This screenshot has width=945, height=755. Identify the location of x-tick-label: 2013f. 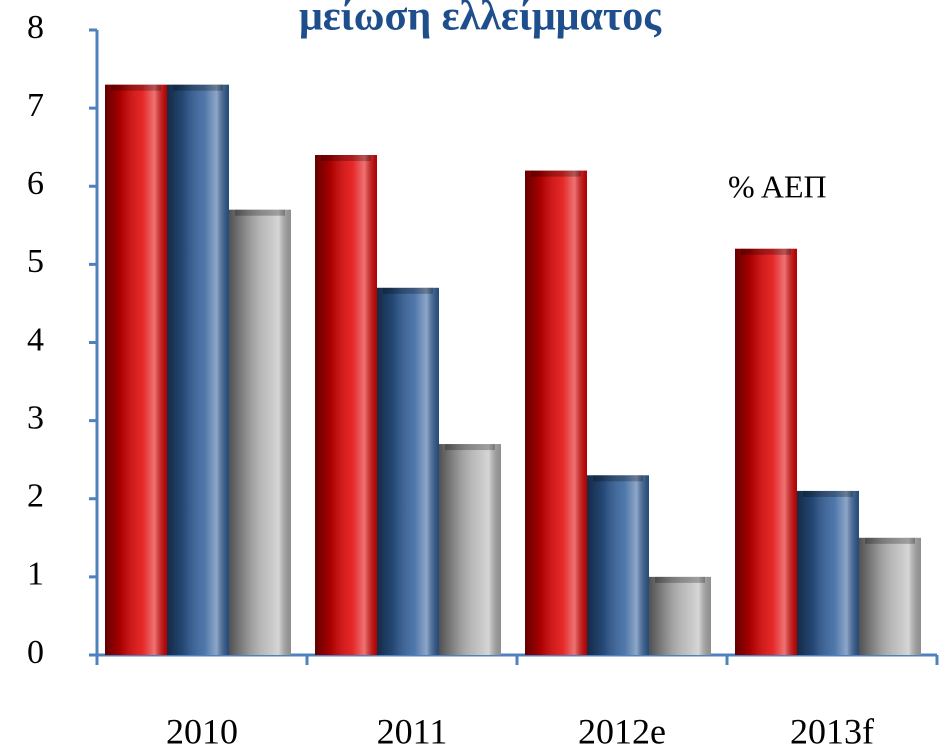
(832, 731).